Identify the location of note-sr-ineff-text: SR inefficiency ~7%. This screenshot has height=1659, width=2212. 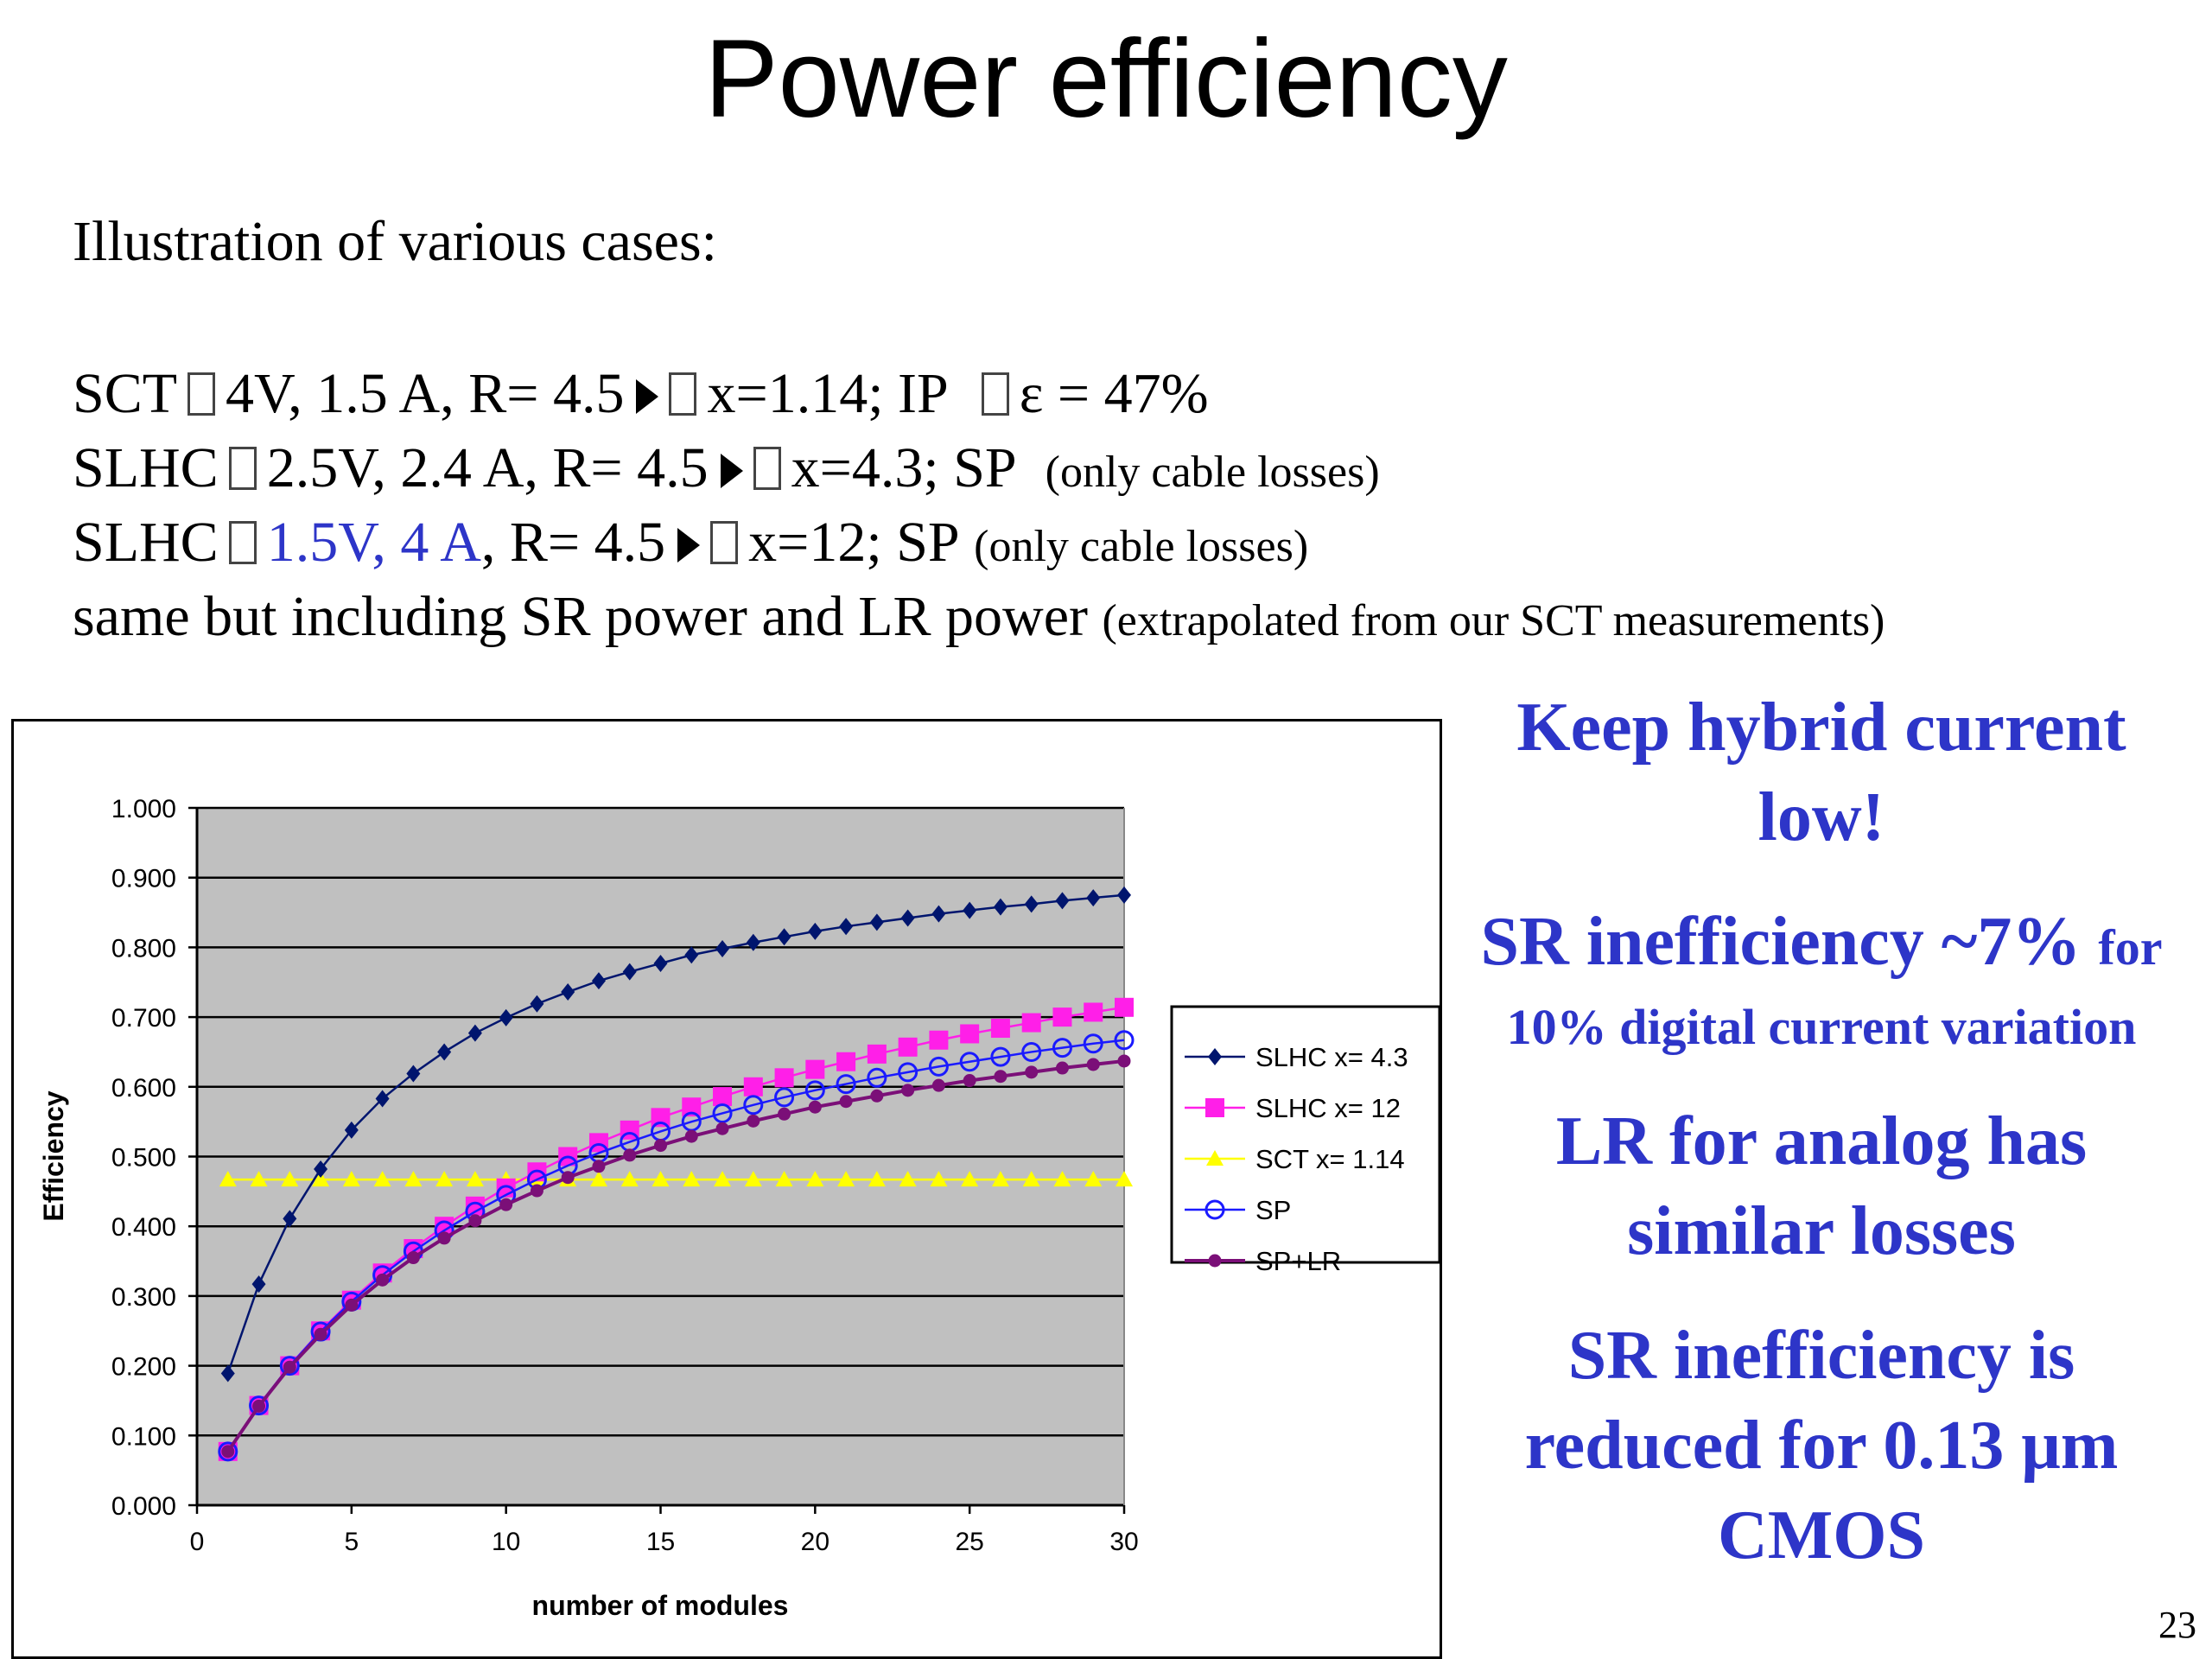
(1781, 942).